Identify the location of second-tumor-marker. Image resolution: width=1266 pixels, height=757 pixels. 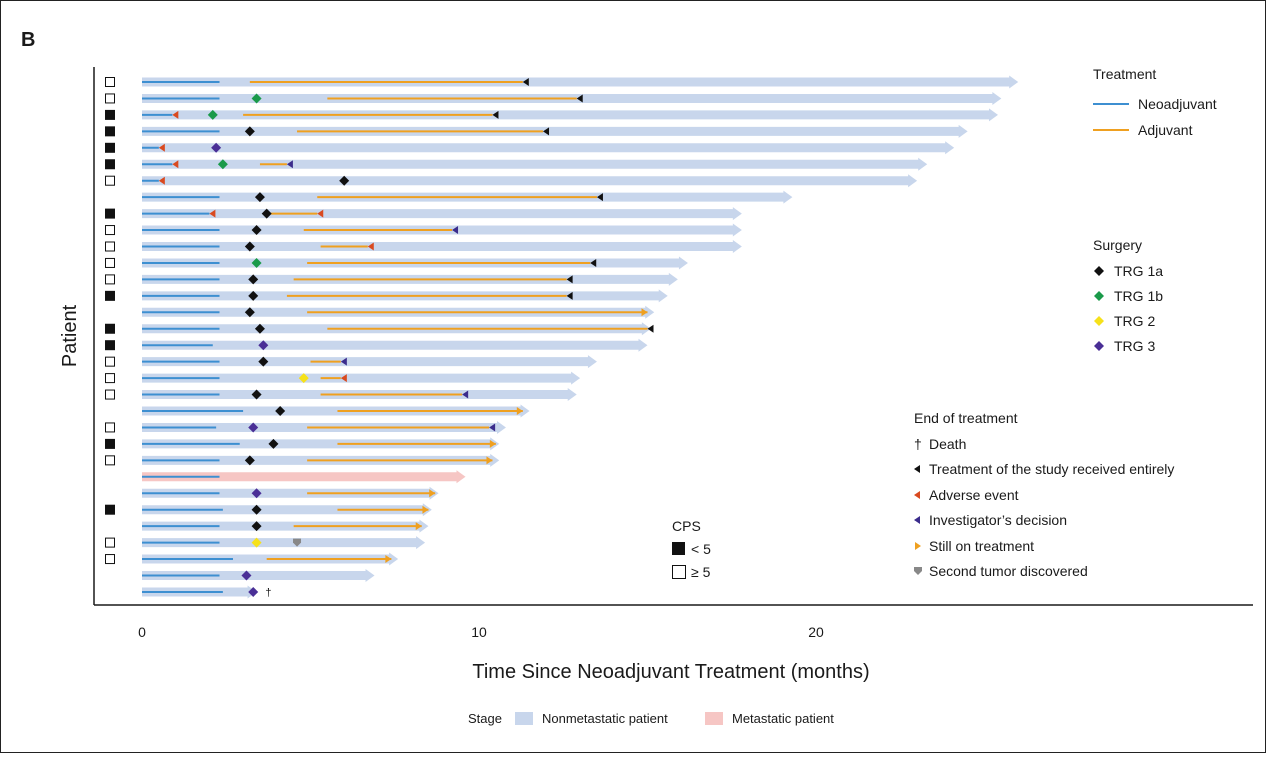
(297, 542).